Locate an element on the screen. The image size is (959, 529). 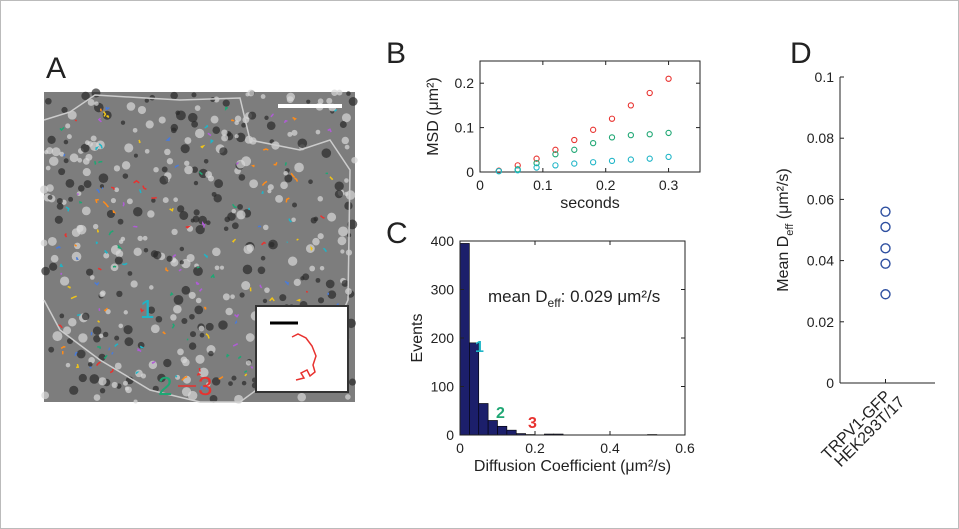
y-axis-label-text: (μm²/s) is located at coordinates (783, 195).